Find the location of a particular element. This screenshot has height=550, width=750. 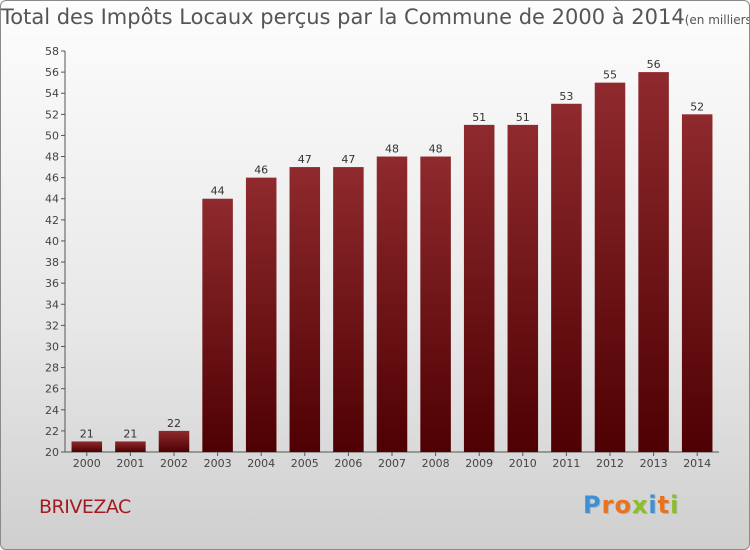

y-tick-label: 54 is located at coordinates (52, 93).